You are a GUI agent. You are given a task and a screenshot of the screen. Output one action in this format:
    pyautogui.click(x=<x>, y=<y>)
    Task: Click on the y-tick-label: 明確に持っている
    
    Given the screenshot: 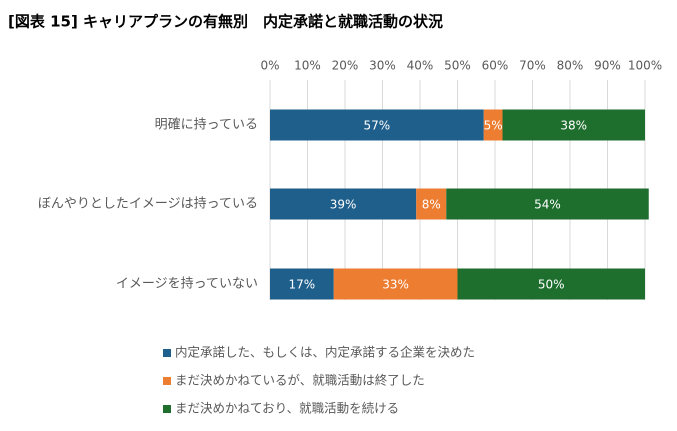 What is the action you would take?
    pyautogui.click(x=206, y=125)
    